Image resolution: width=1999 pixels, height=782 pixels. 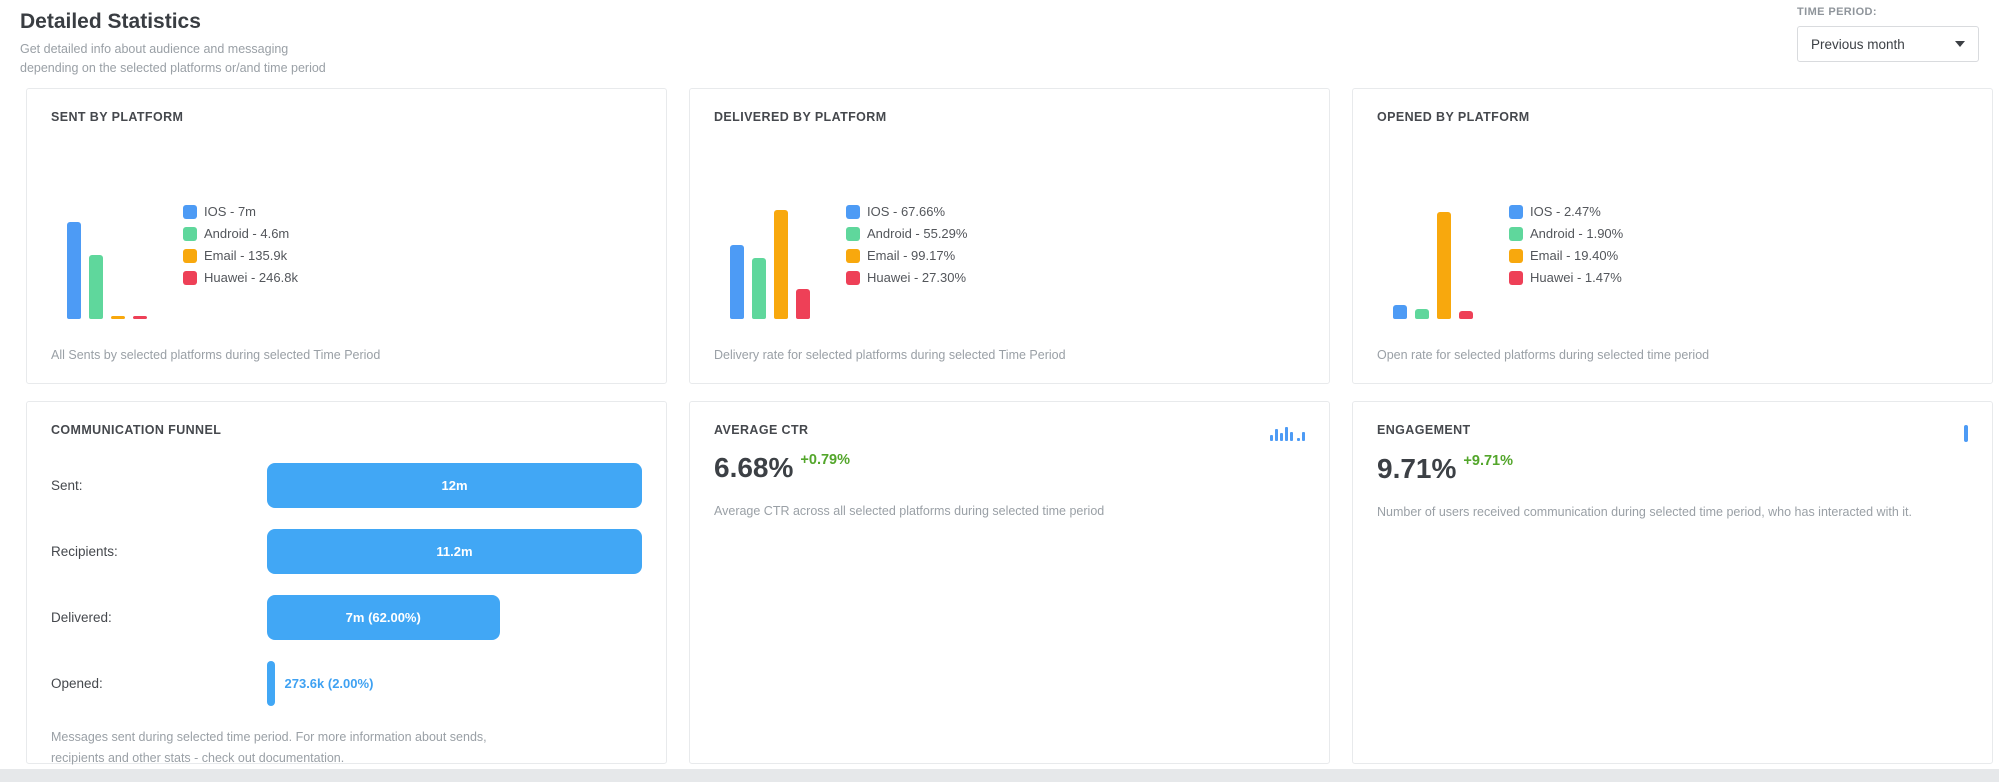 I want to click on legend-item: Android - 55.29%, so click(x=906, y=233).